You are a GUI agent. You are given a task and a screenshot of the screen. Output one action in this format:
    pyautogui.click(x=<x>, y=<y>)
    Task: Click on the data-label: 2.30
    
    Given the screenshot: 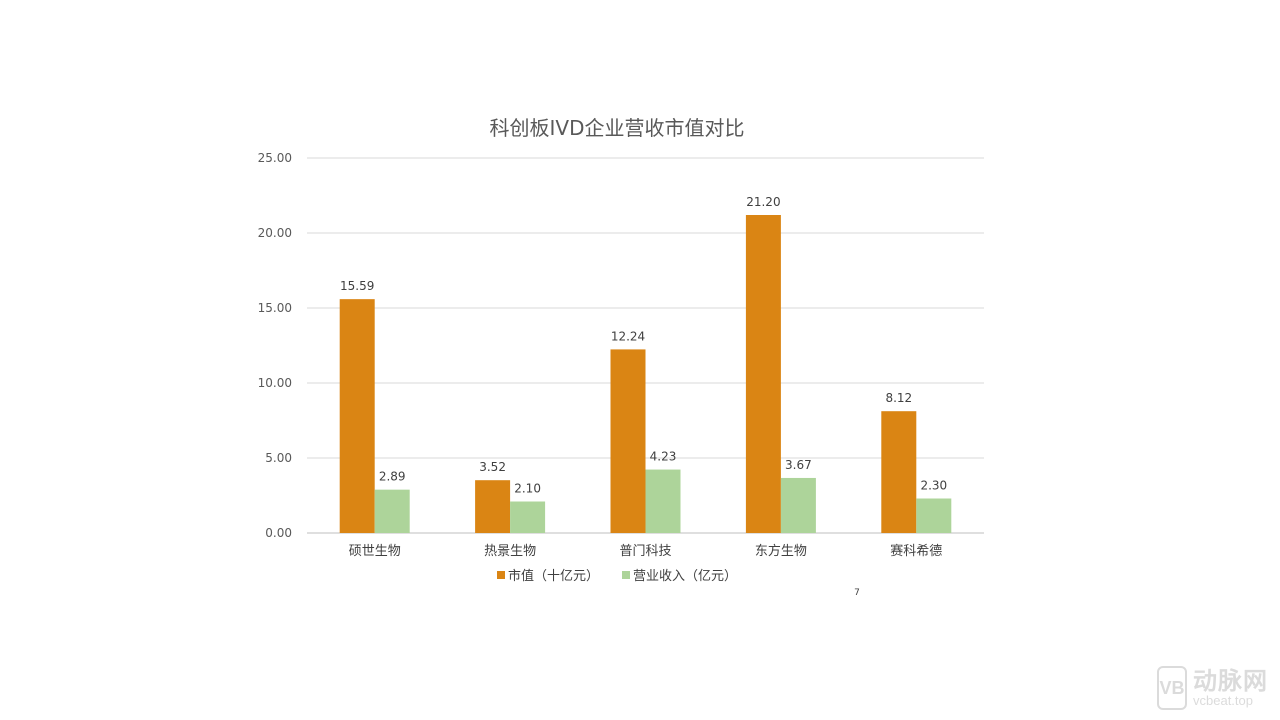 What is the action you would take?
    pyautogui.click(x=933, y=486)
    